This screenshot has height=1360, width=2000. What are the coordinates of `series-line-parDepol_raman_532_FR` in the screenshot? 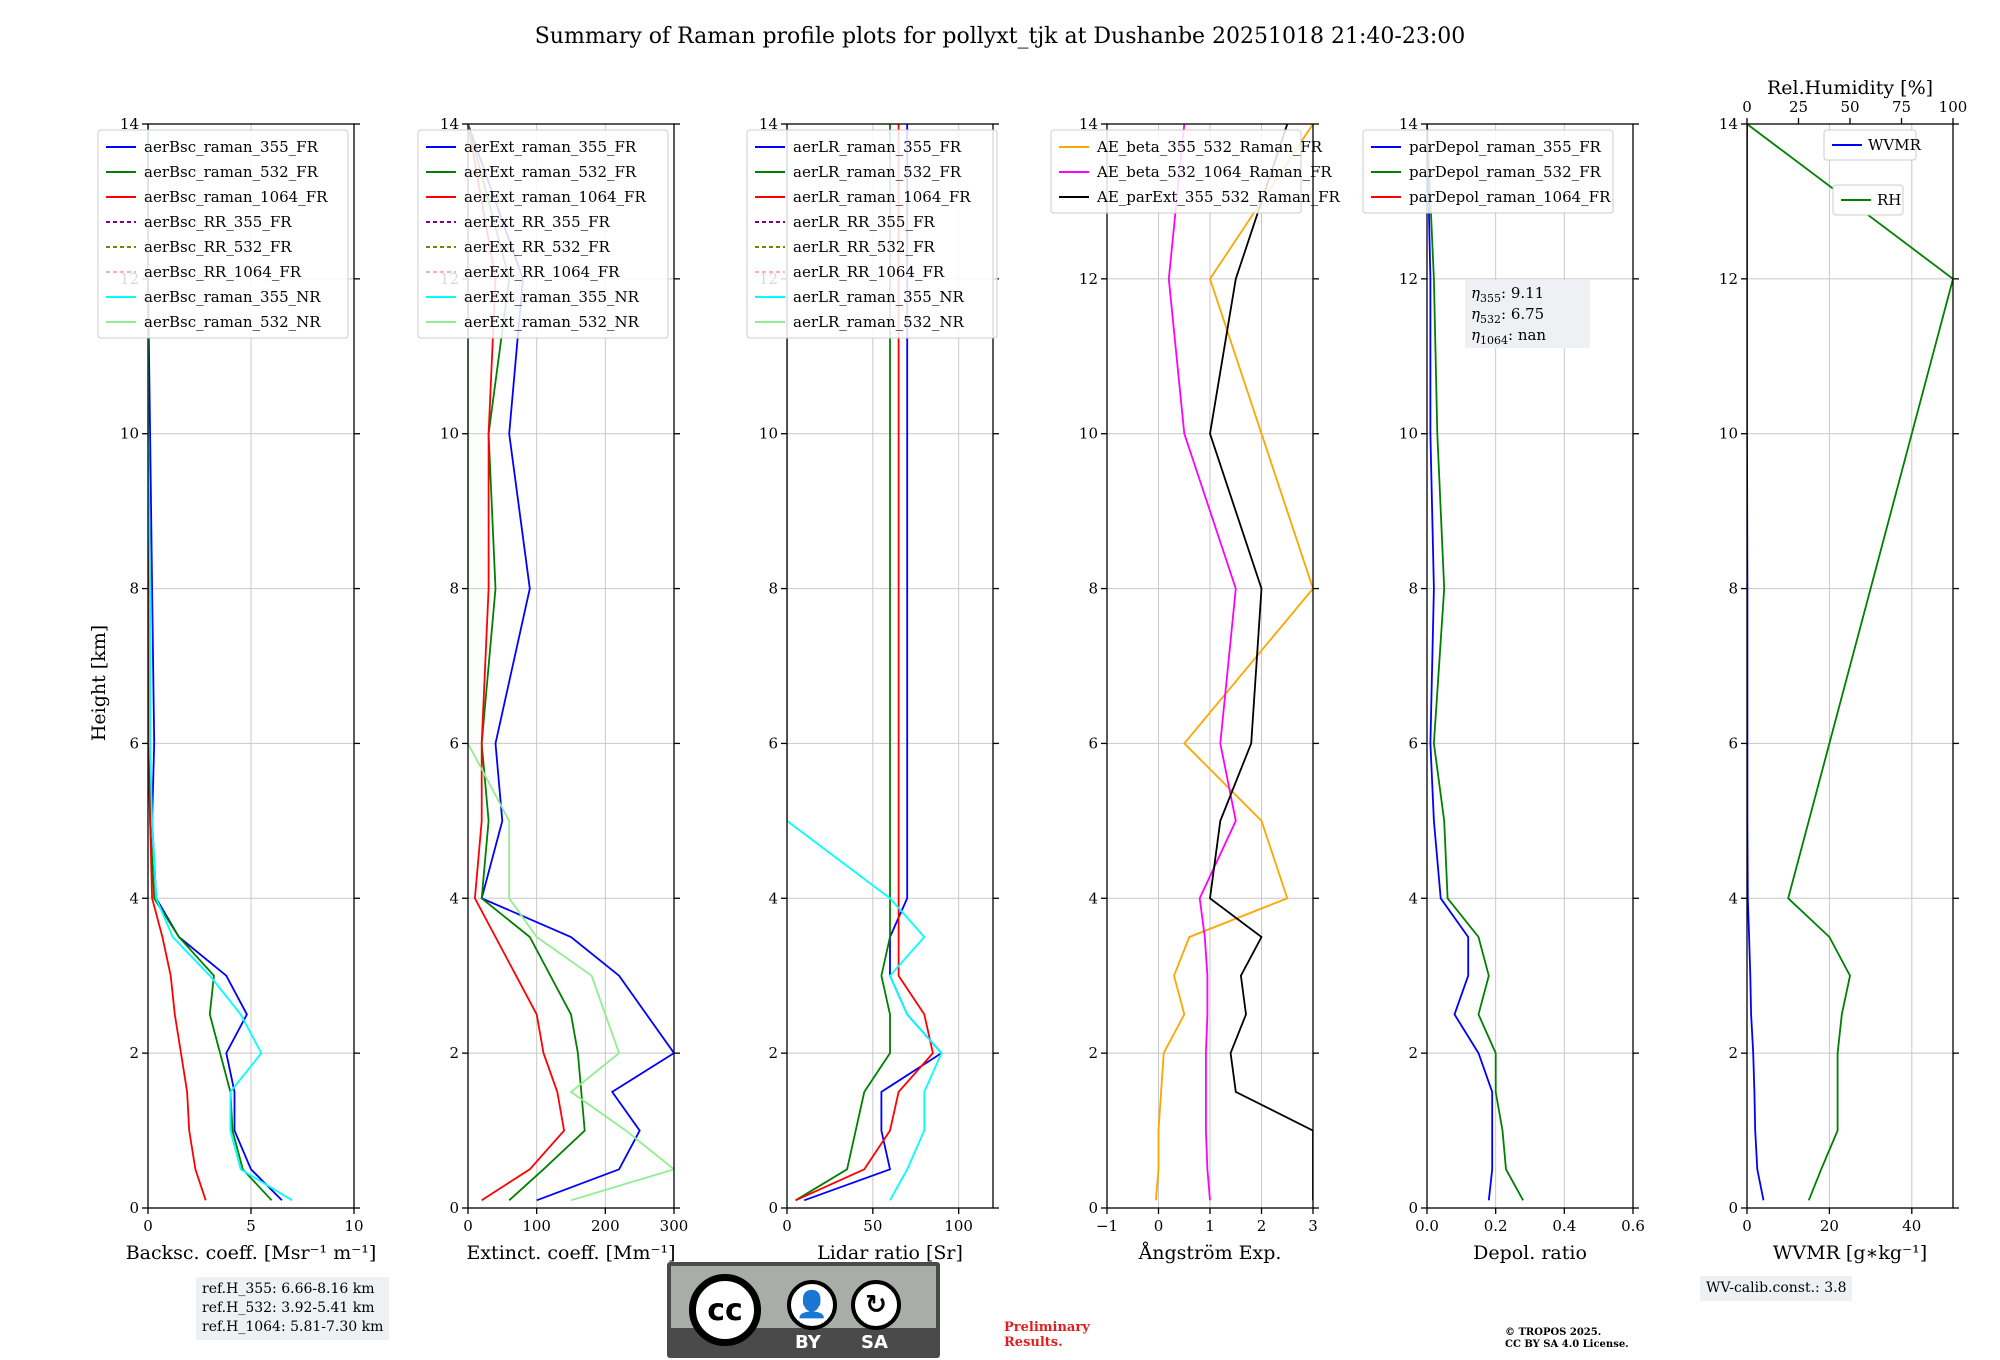 It's located at (1475, 662).